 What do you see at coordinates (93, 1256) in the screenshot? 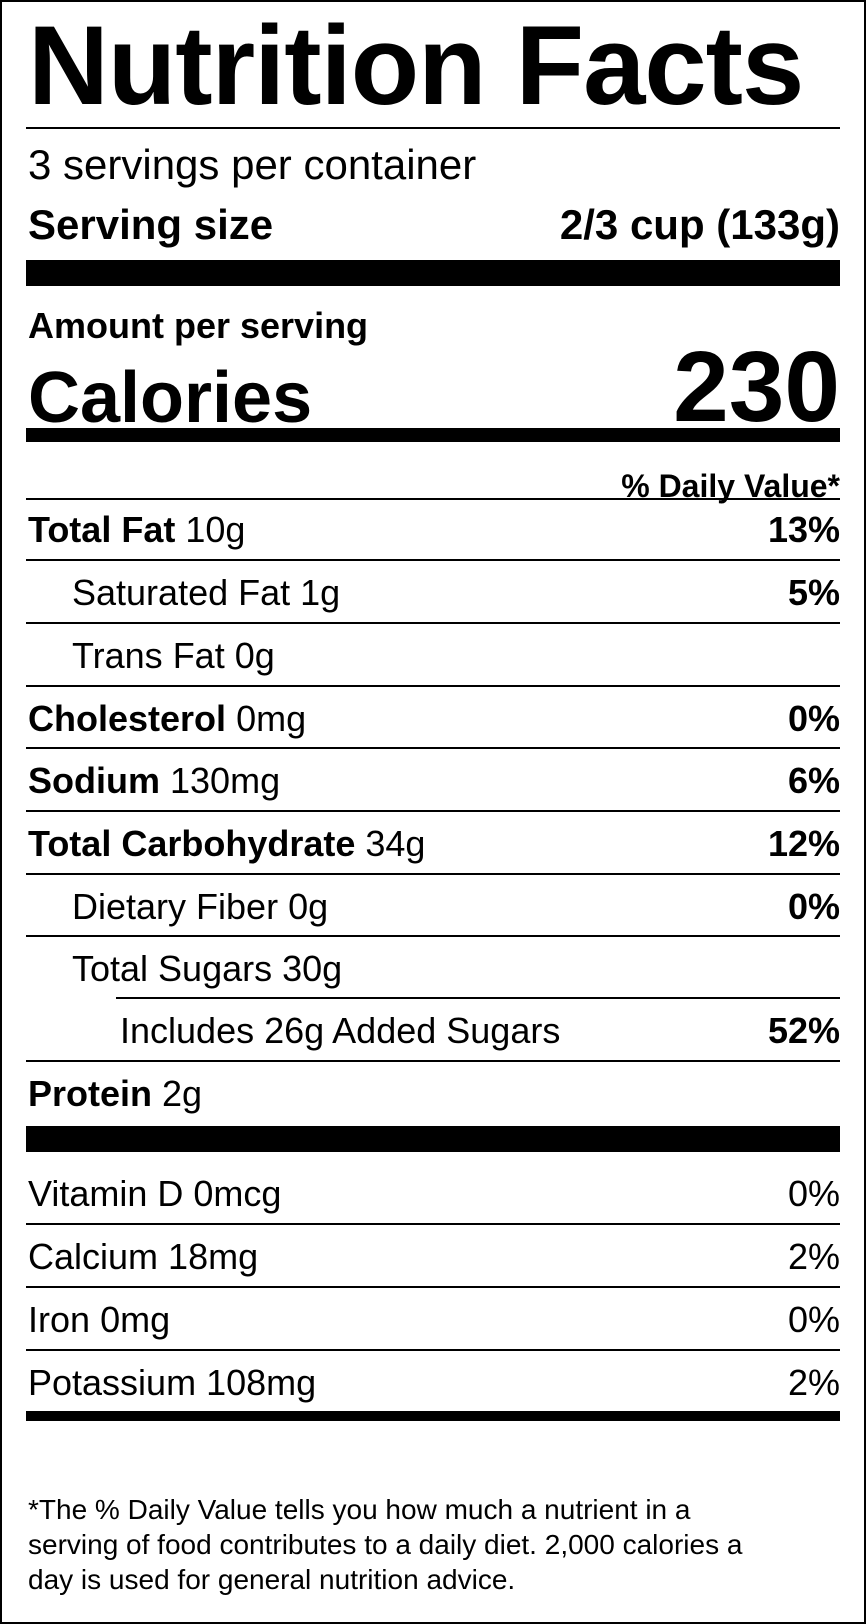
I see `vitamin-name: Calcium` at bounding box center [93, 1256].